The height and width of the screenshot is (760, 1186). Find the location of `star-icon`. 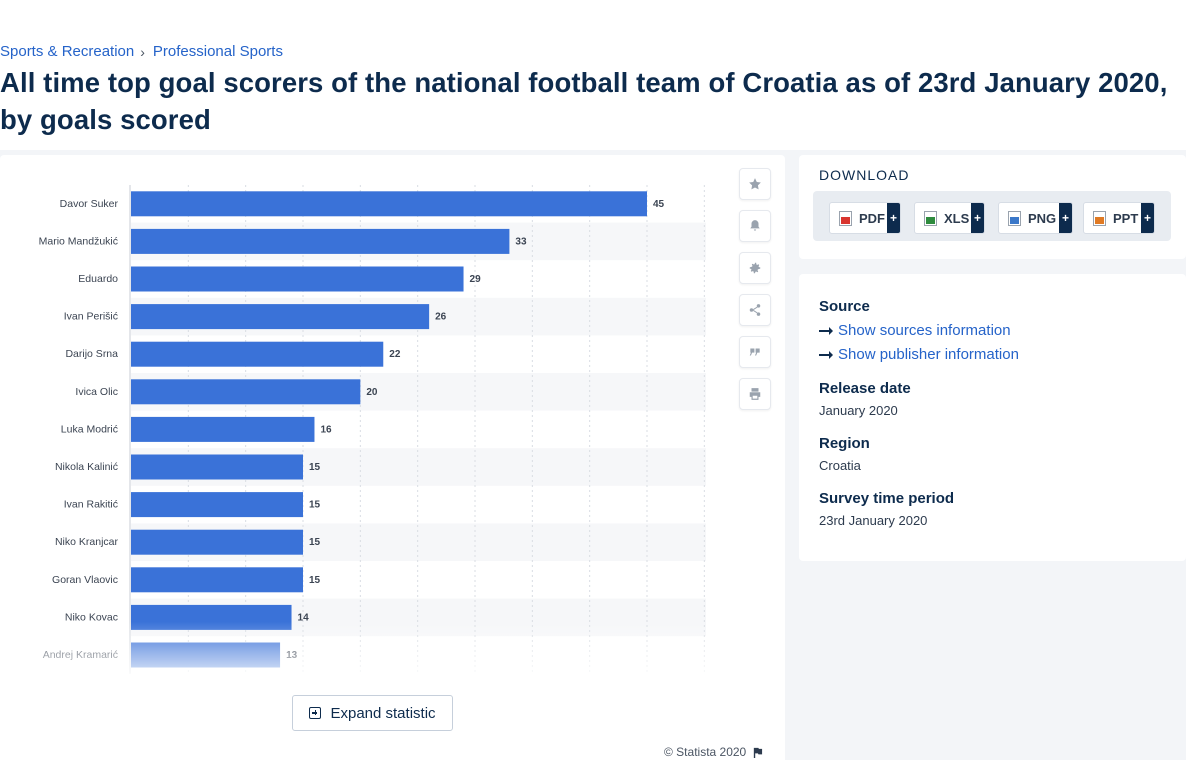

star-icon is located at coordinates (755, 184).